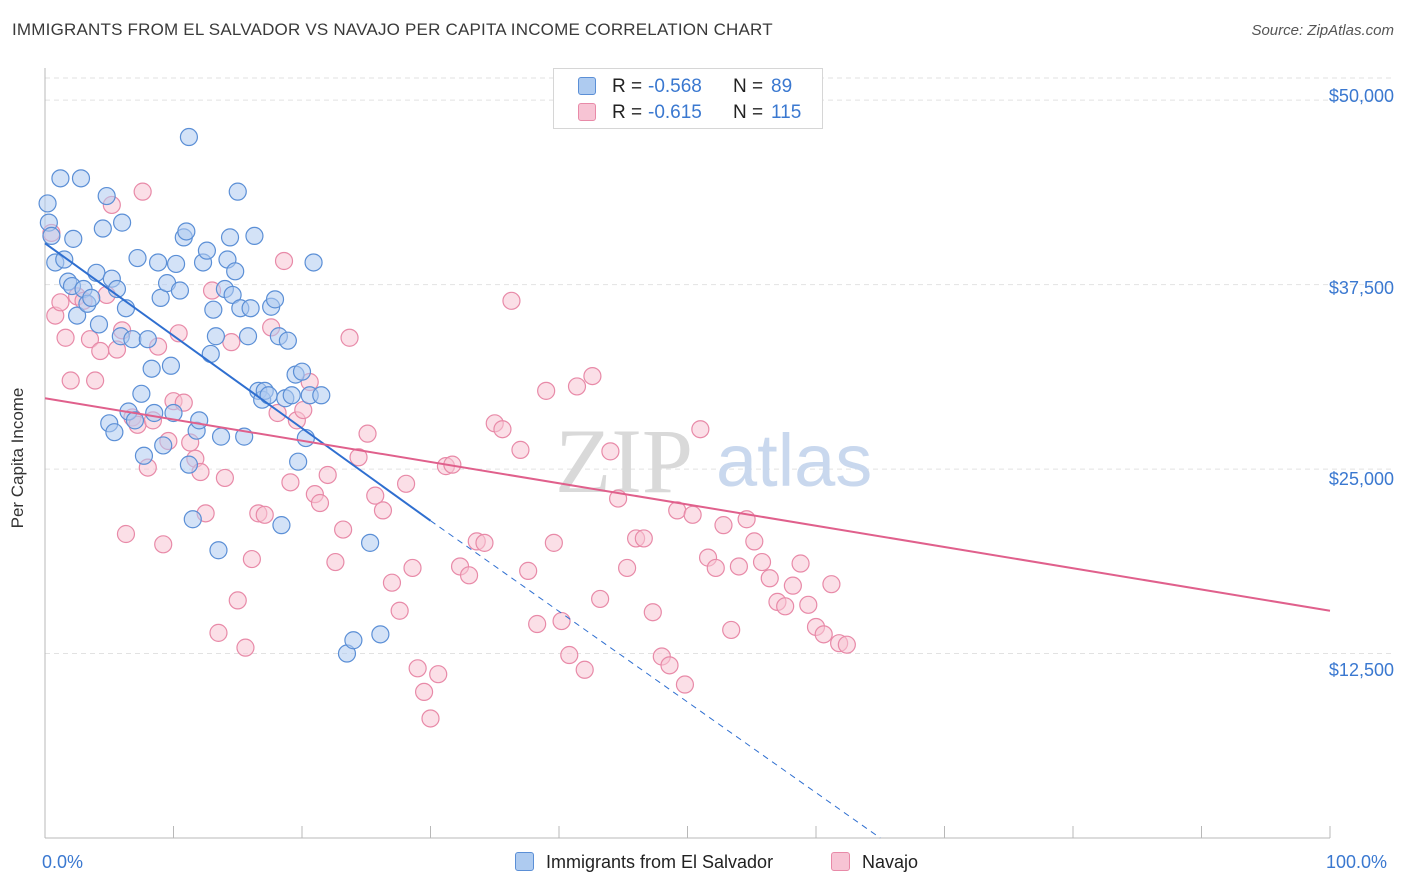 This screenshot has width=1406, height=892. I want to click on el-salvador-trend-line, so click(238, 382).